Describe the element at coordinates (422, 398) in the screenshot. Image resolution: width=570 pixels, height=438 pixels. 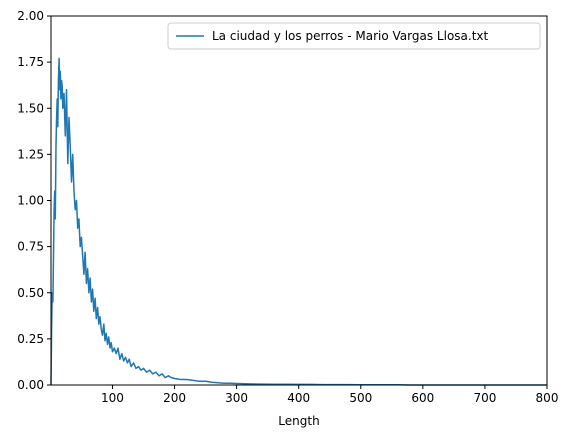
I see `x-tick-label: 600` at that location.